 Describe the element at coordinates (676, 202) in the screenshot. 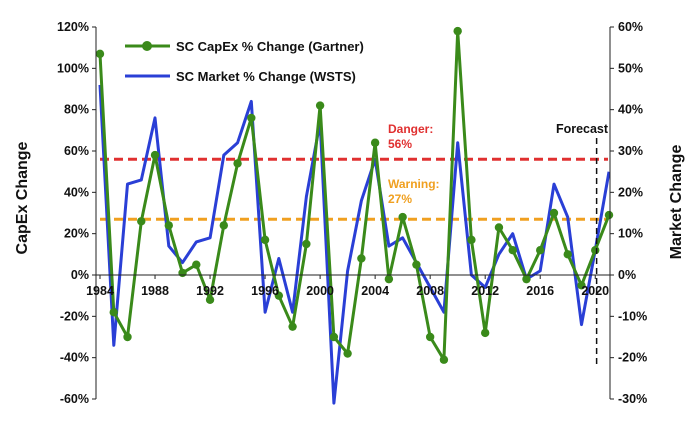

I see `right-axis-title: Market Change` at that location.